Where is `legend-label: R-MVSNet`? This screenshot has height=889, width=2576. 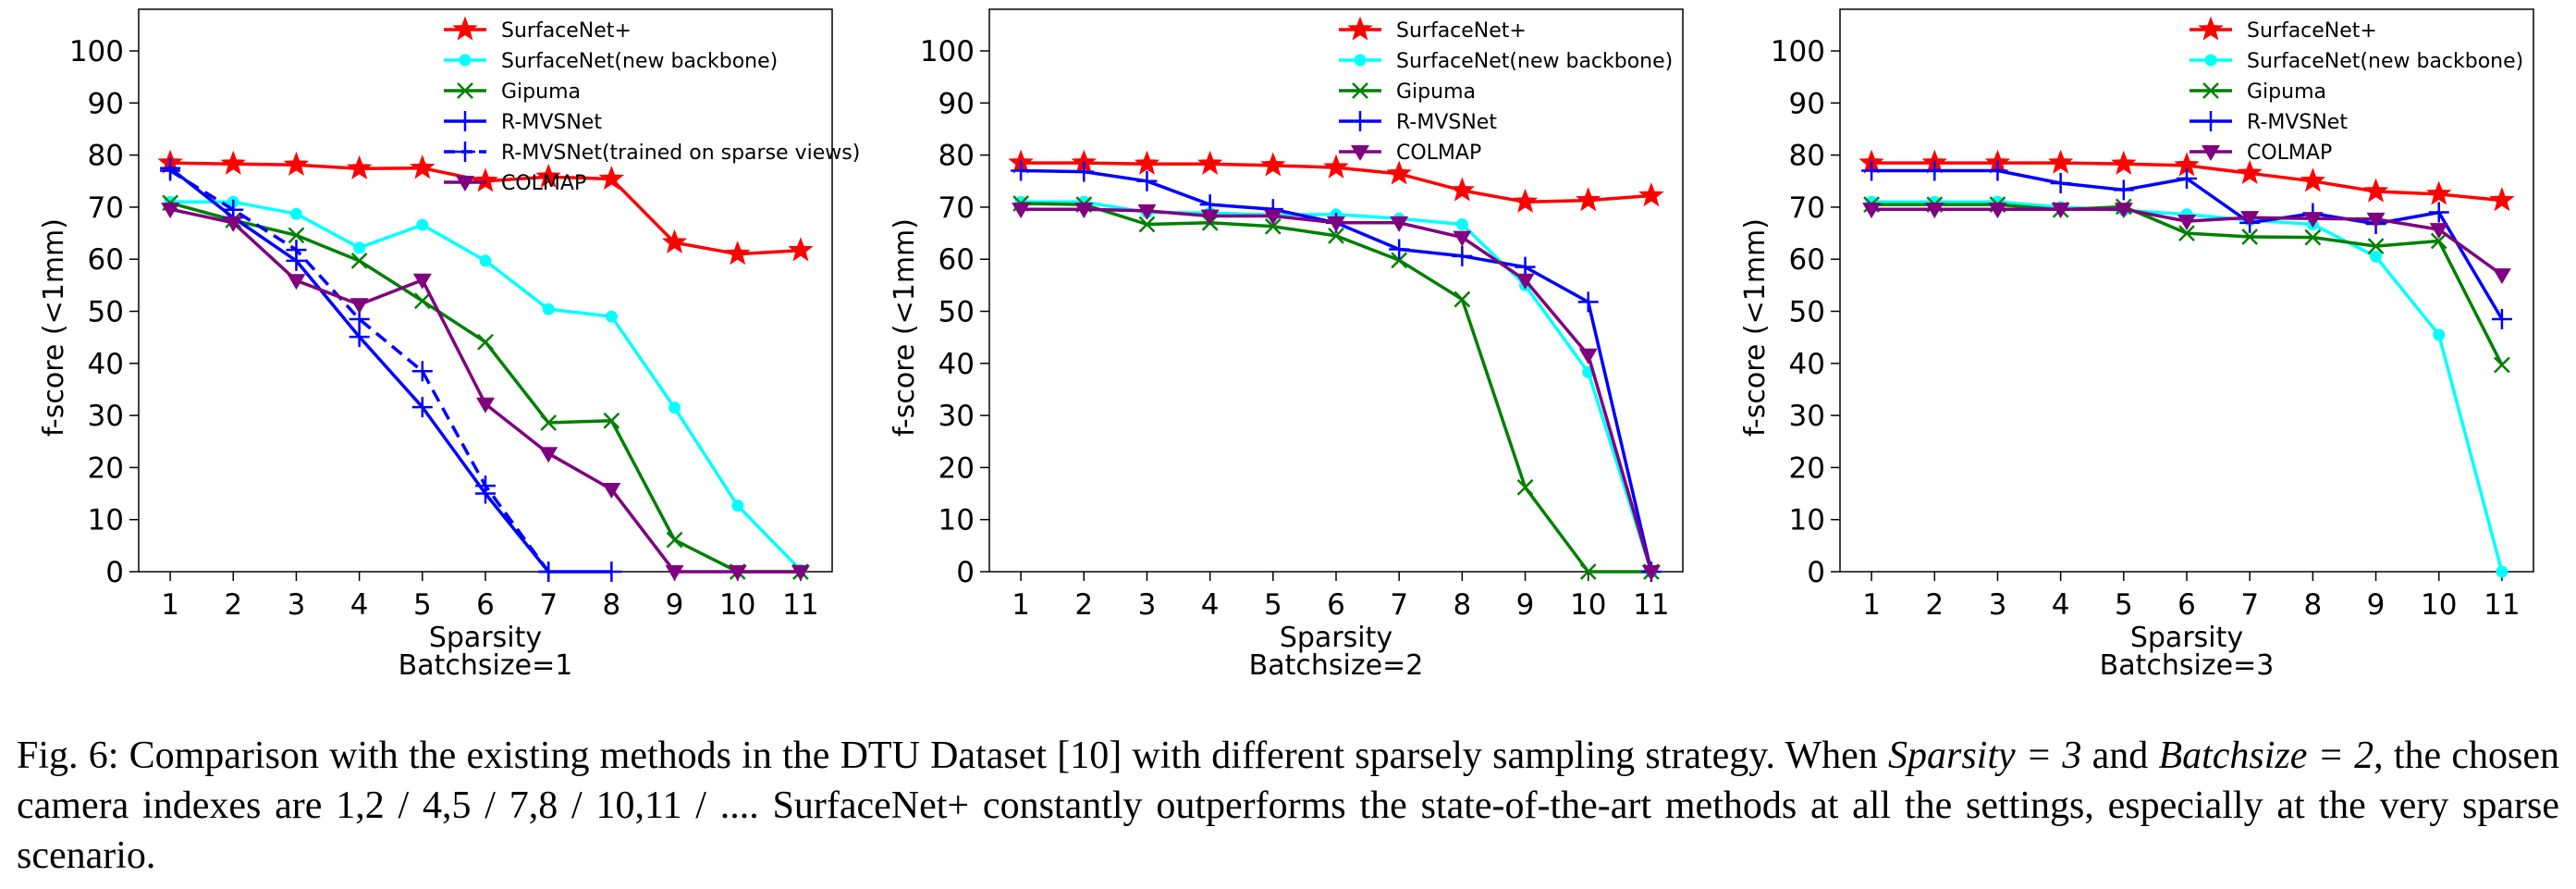 legend-label: R-MVSNet is located at coordinates (551, 122).